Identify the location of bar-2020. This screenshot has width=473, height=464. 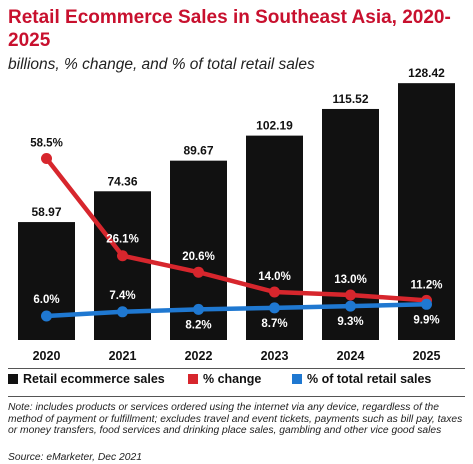
(46, 281).